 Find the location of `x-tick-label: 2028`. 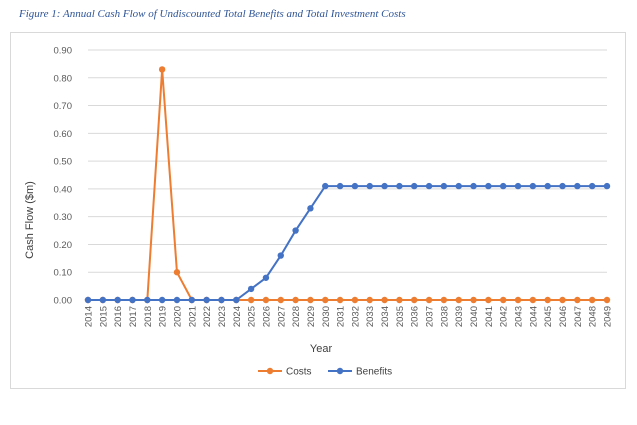

x-tick-label: 2028 is located at coordinates (296, 316).